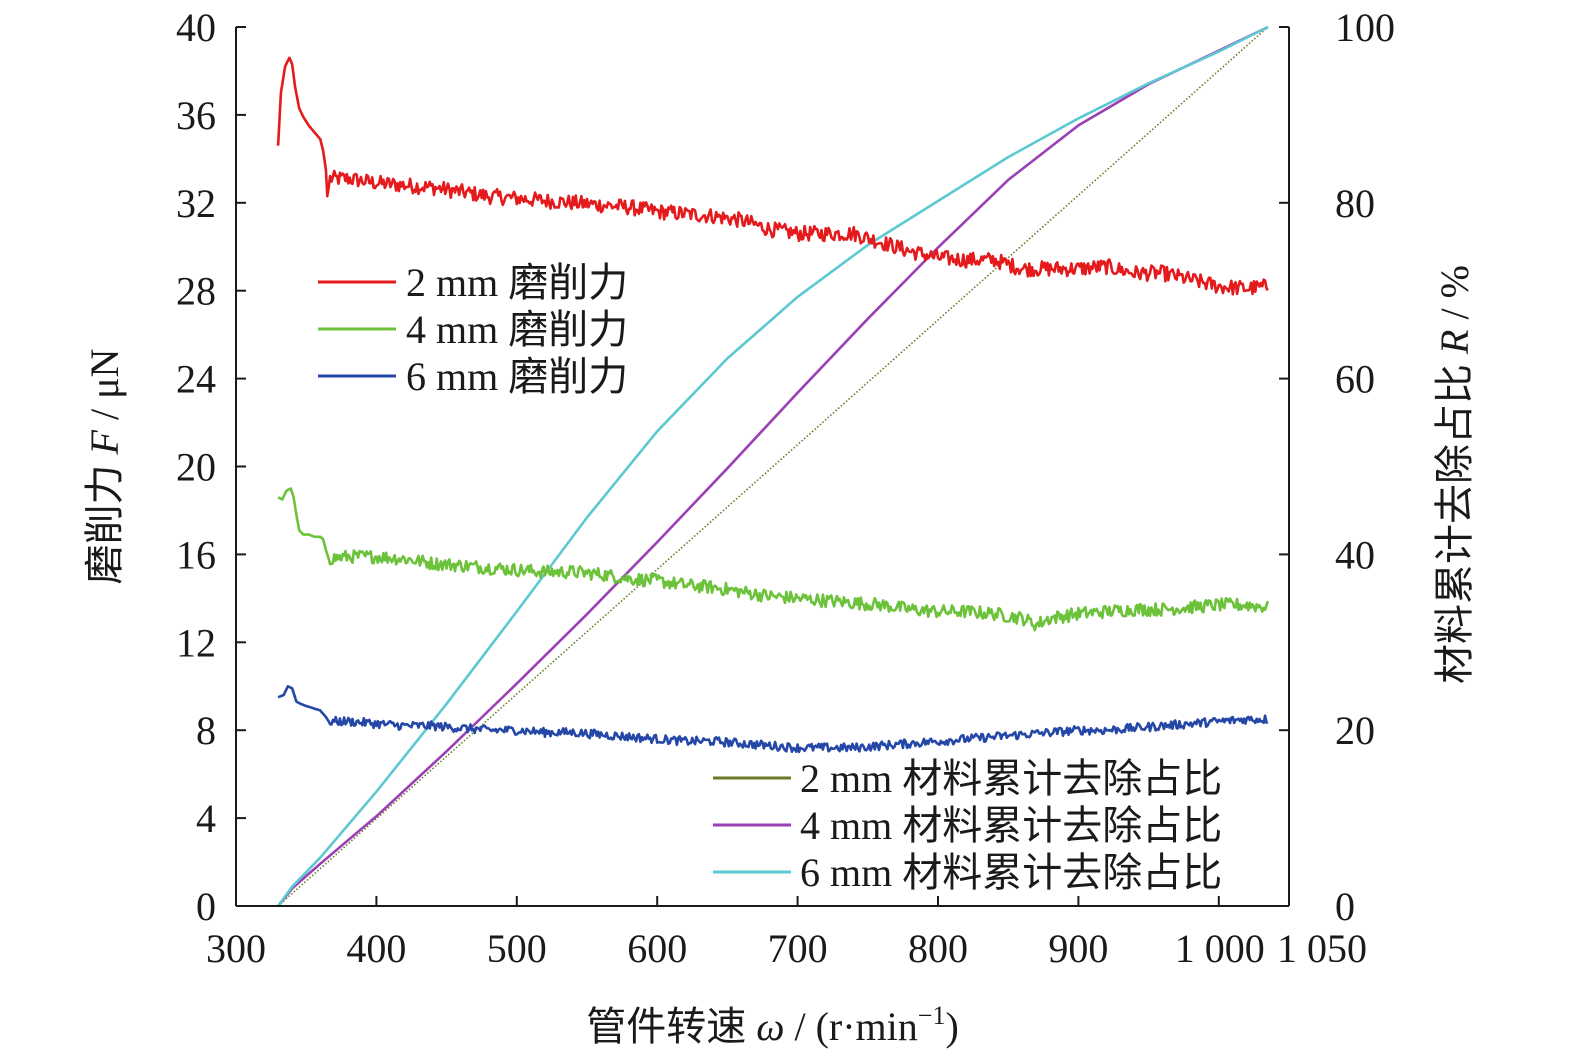  Describe the element at coordinates (517, 329) in the screenshot. I see `legend-label-1: 4 mm 磨削力` at that location.